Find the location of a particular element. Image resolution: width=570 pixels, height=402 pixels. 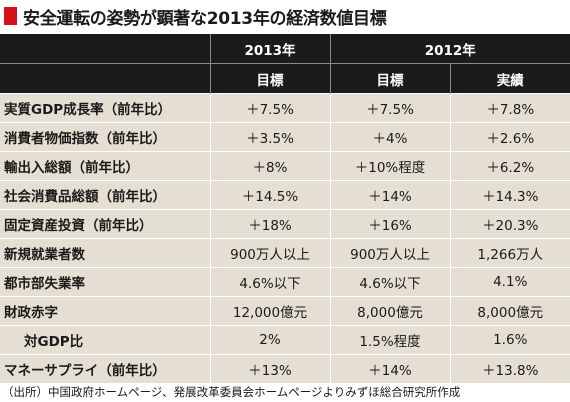

table-row: 消費者物価指数（前年比） ＋3.5% ＋4% ＋2.6% is located at coordinates (285, 137).